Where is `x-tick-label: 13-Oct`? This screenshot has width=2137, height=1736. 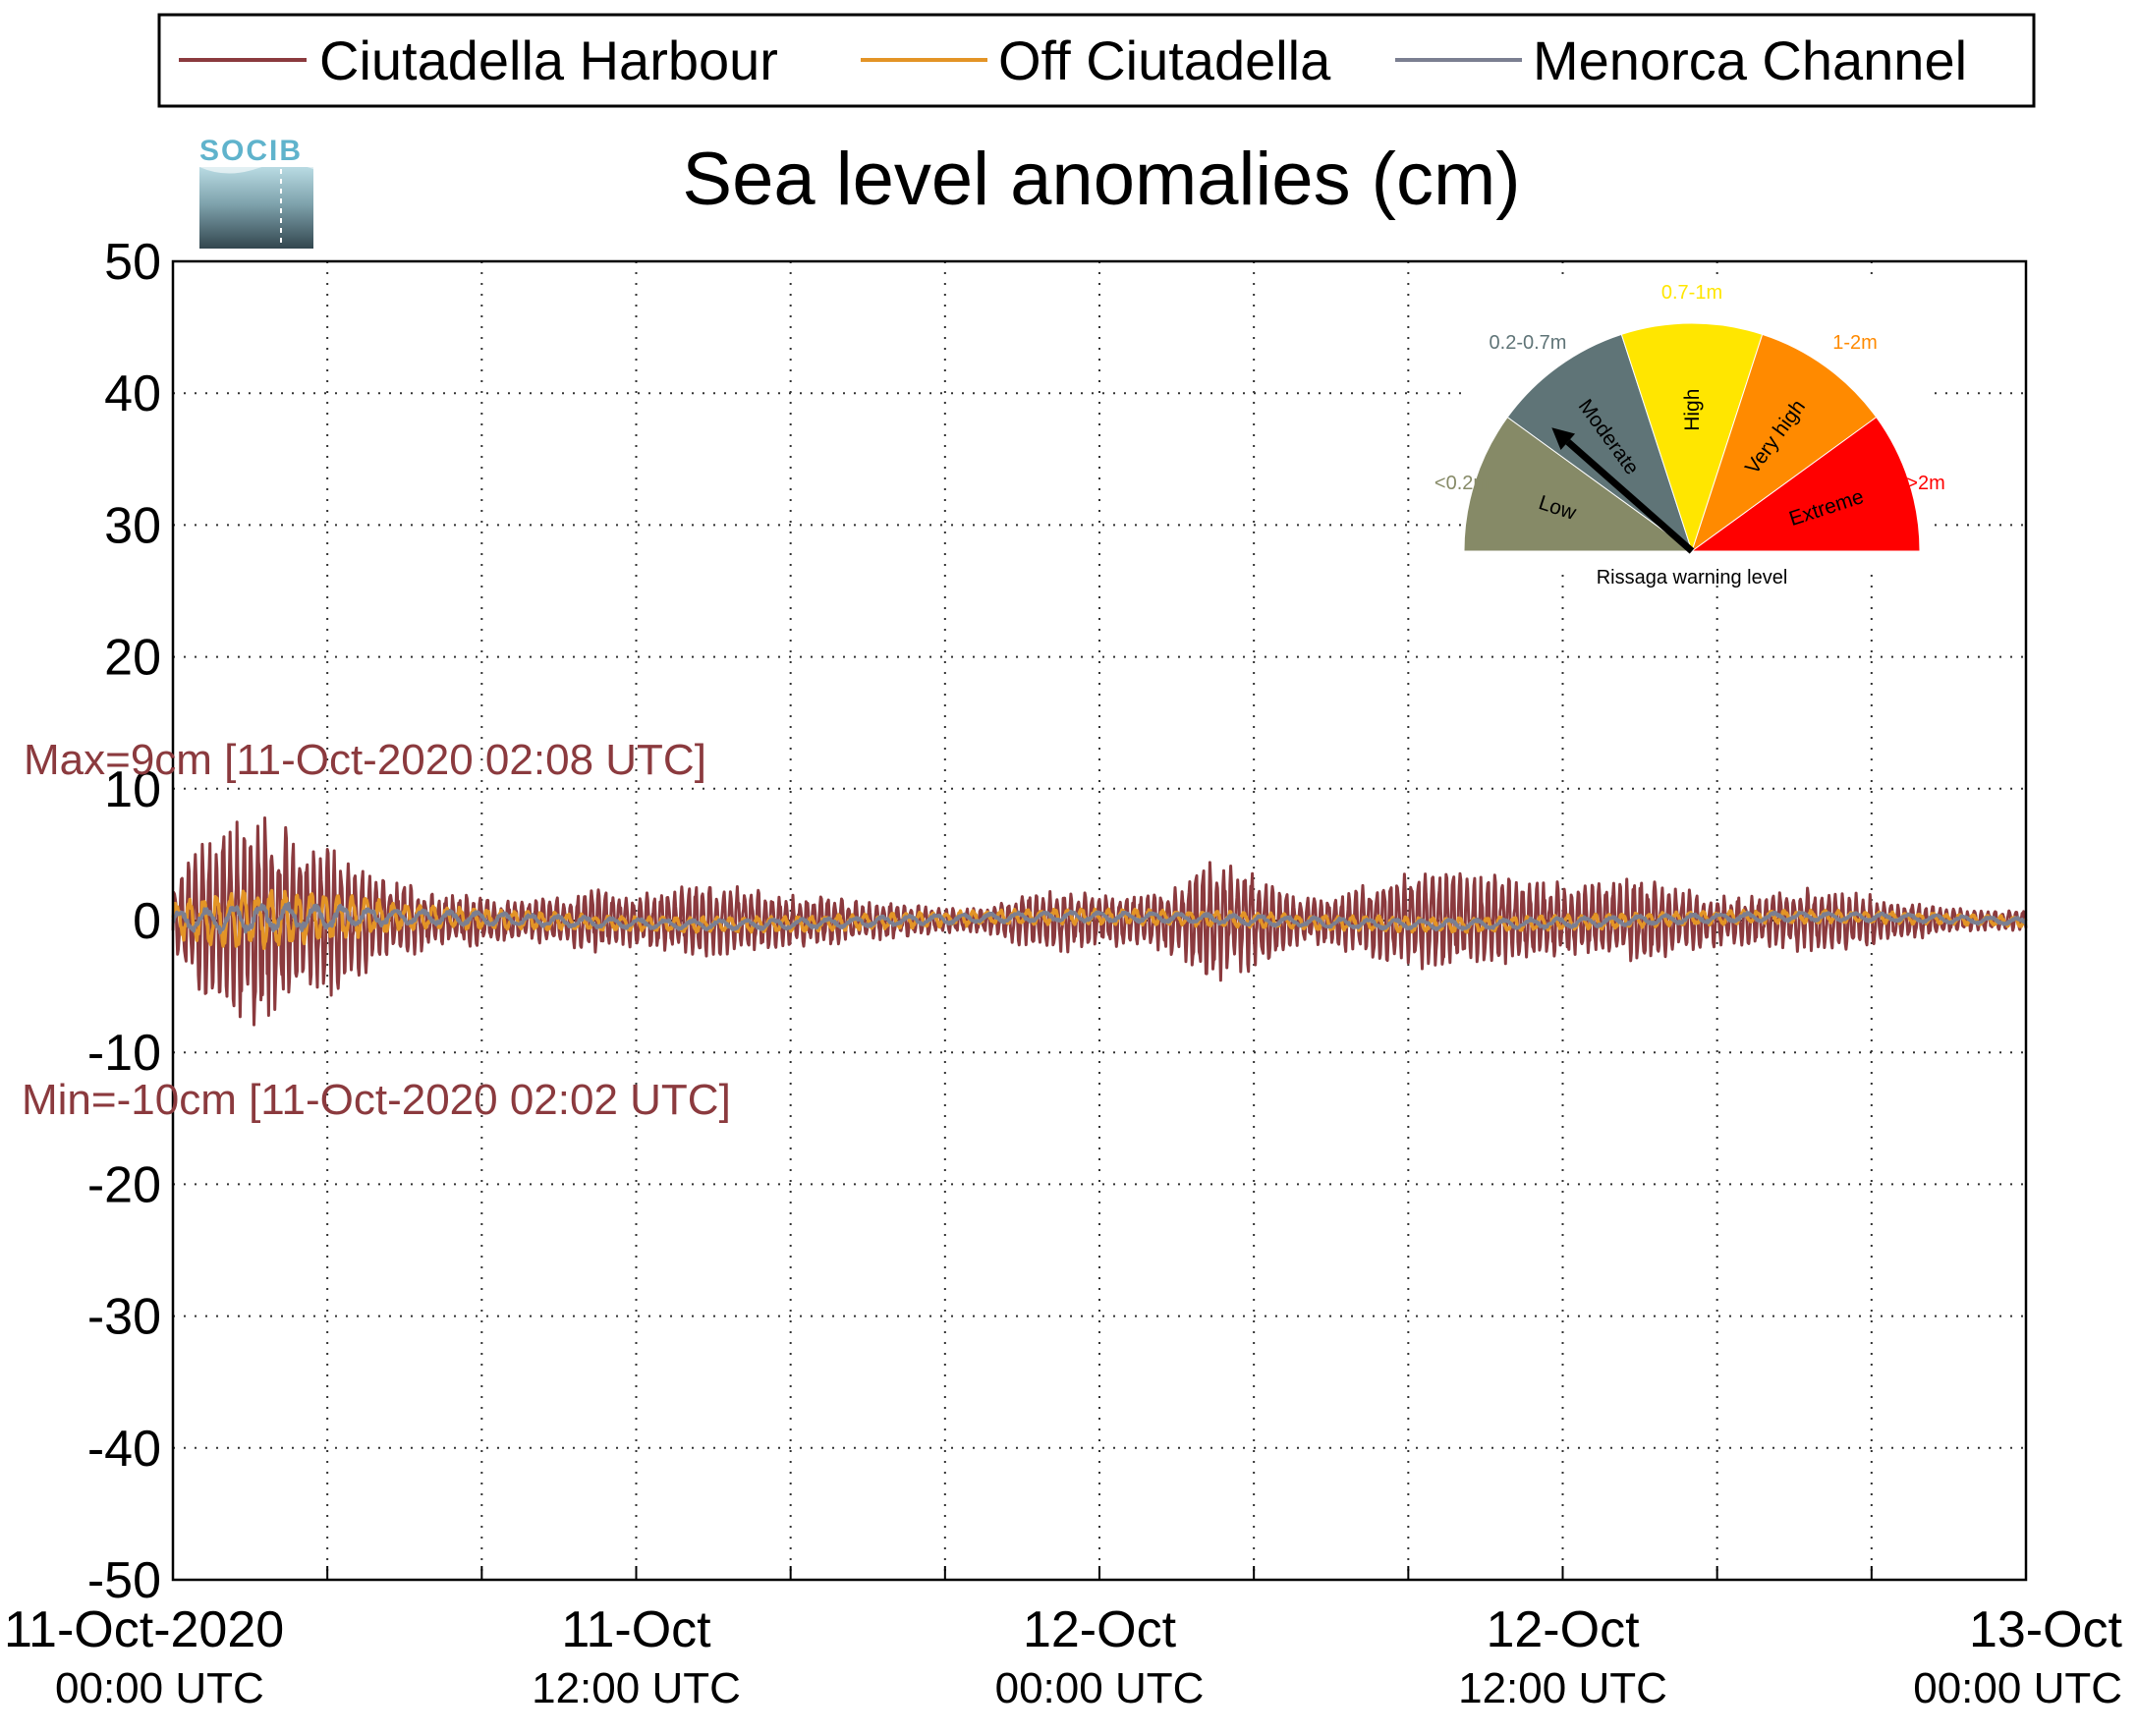
x-tick-label: 13-Oct is located at coordinates (2046, 1629).